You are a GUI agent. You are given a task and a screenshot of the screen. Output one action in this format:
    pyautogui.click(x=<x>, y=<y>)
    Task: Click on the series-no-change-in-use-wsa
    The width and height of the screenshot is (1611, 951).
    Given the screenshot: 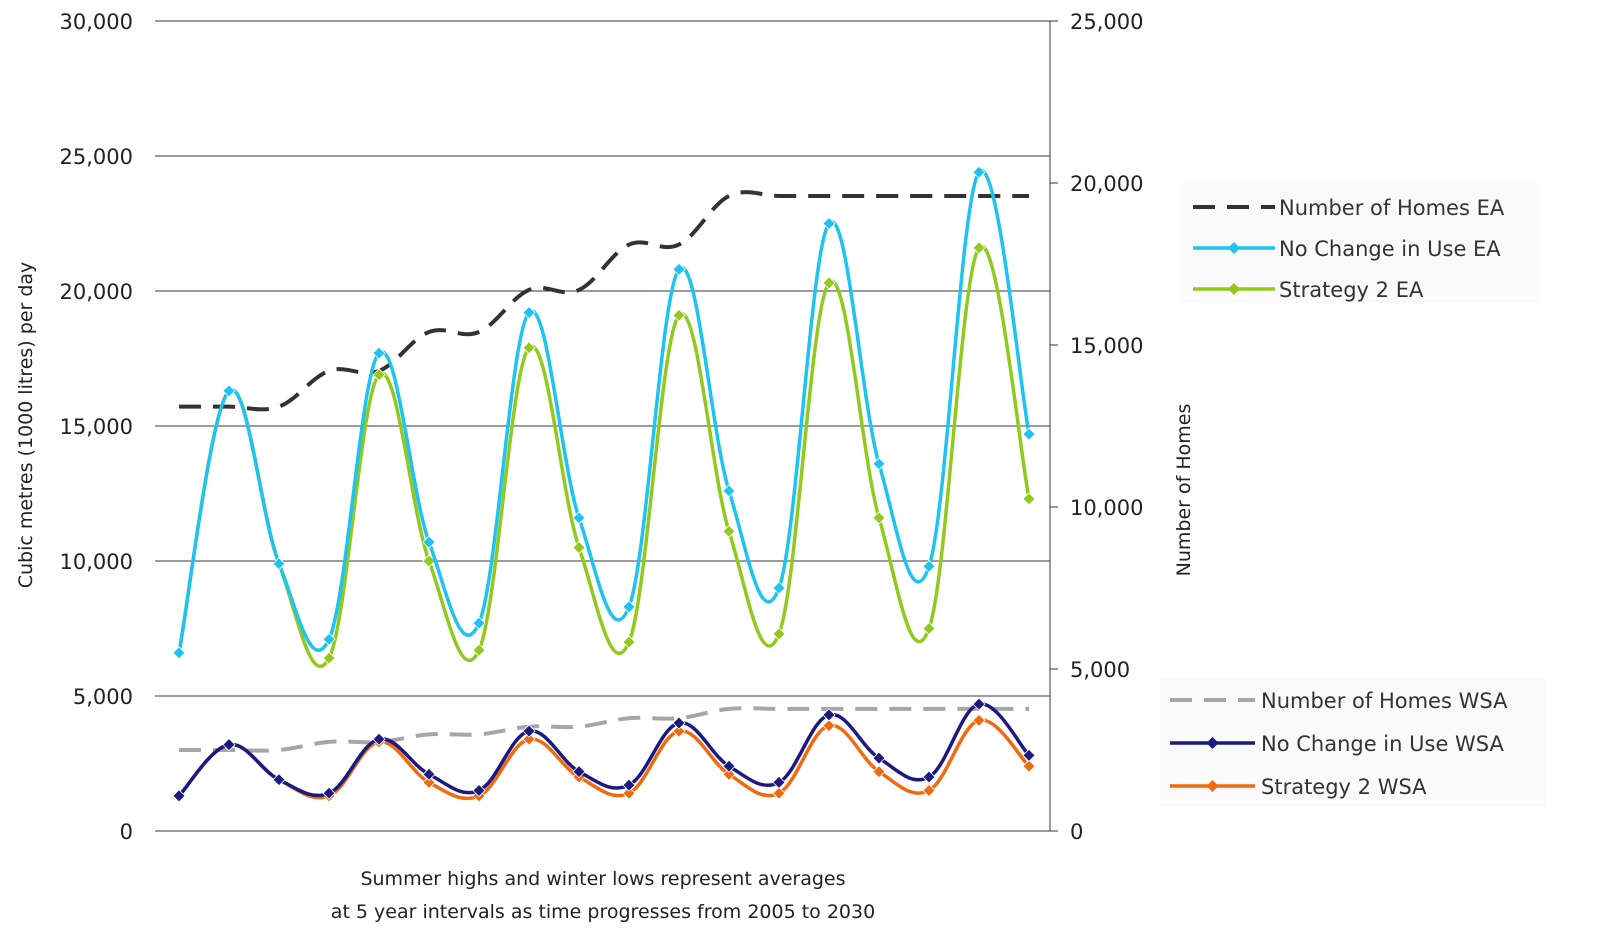 What is the action you would take?
    pyautogui.click(x=604, y=750)
    